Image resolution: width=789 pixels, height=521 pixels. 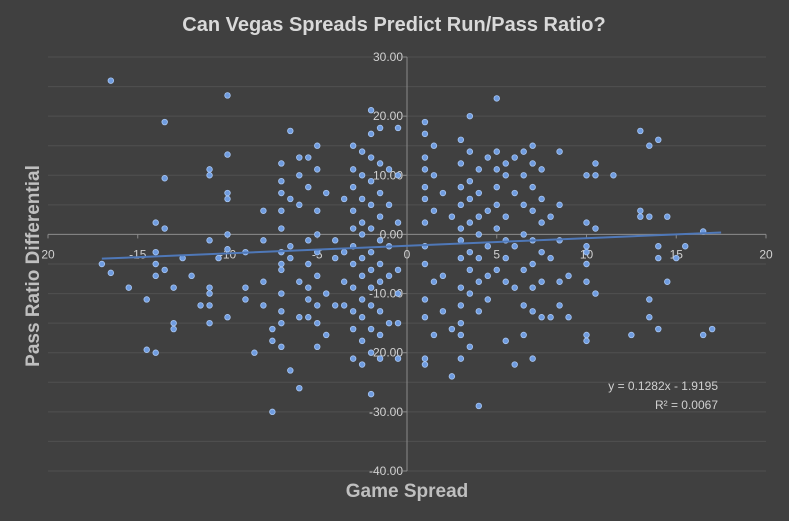 I want to click on x-tick-label: 20, so click(x=48, y=254).